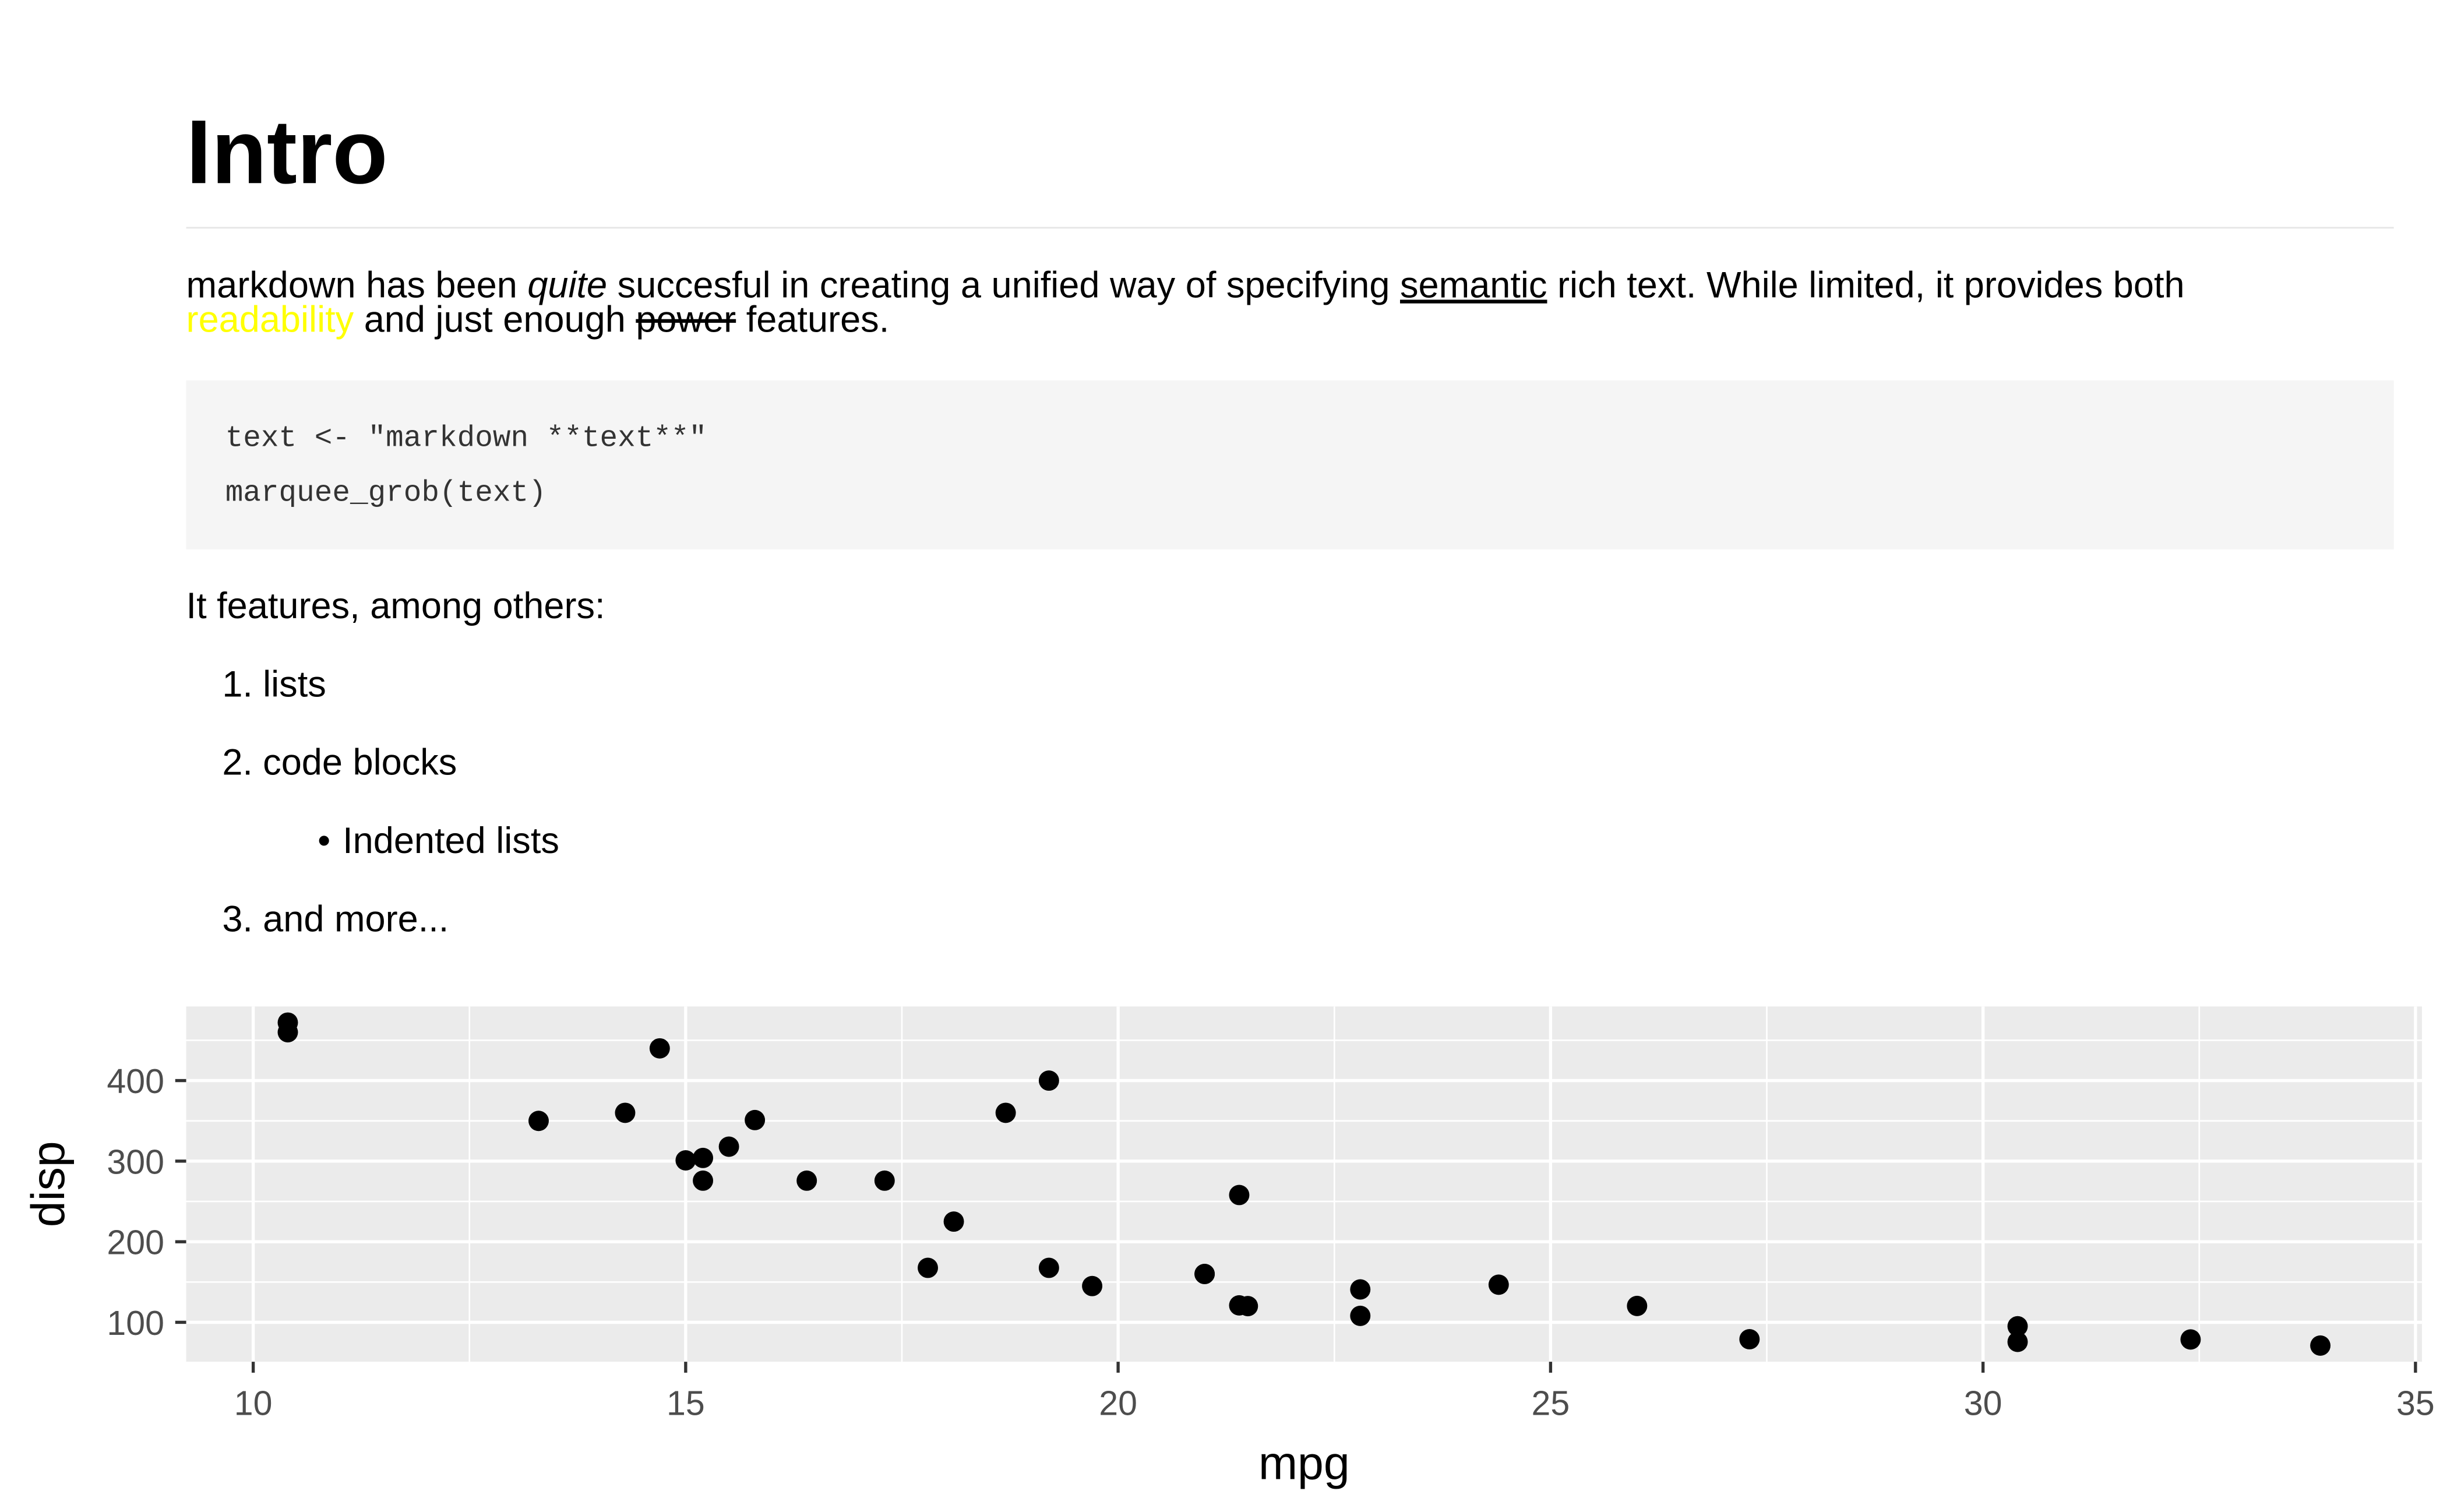 The width and height of the screenshot is (2447, 1512). Describe the element at coordinates (270, 319) in the screenshot. I see `colored-text: readability` at that location.